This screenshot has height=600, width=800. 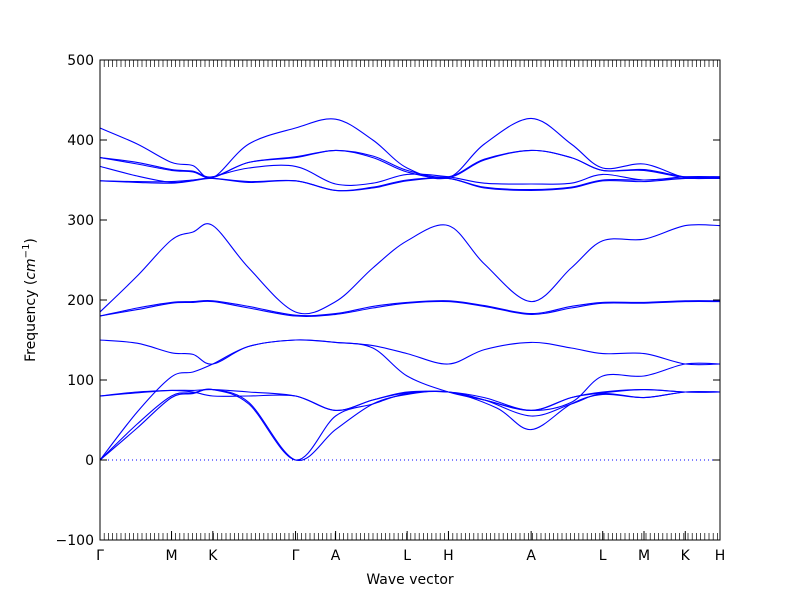 What do you see at coordinates (89, 461) in the screenshot?
I see `y-tick-label: 0` at bounding box center [89, 461].